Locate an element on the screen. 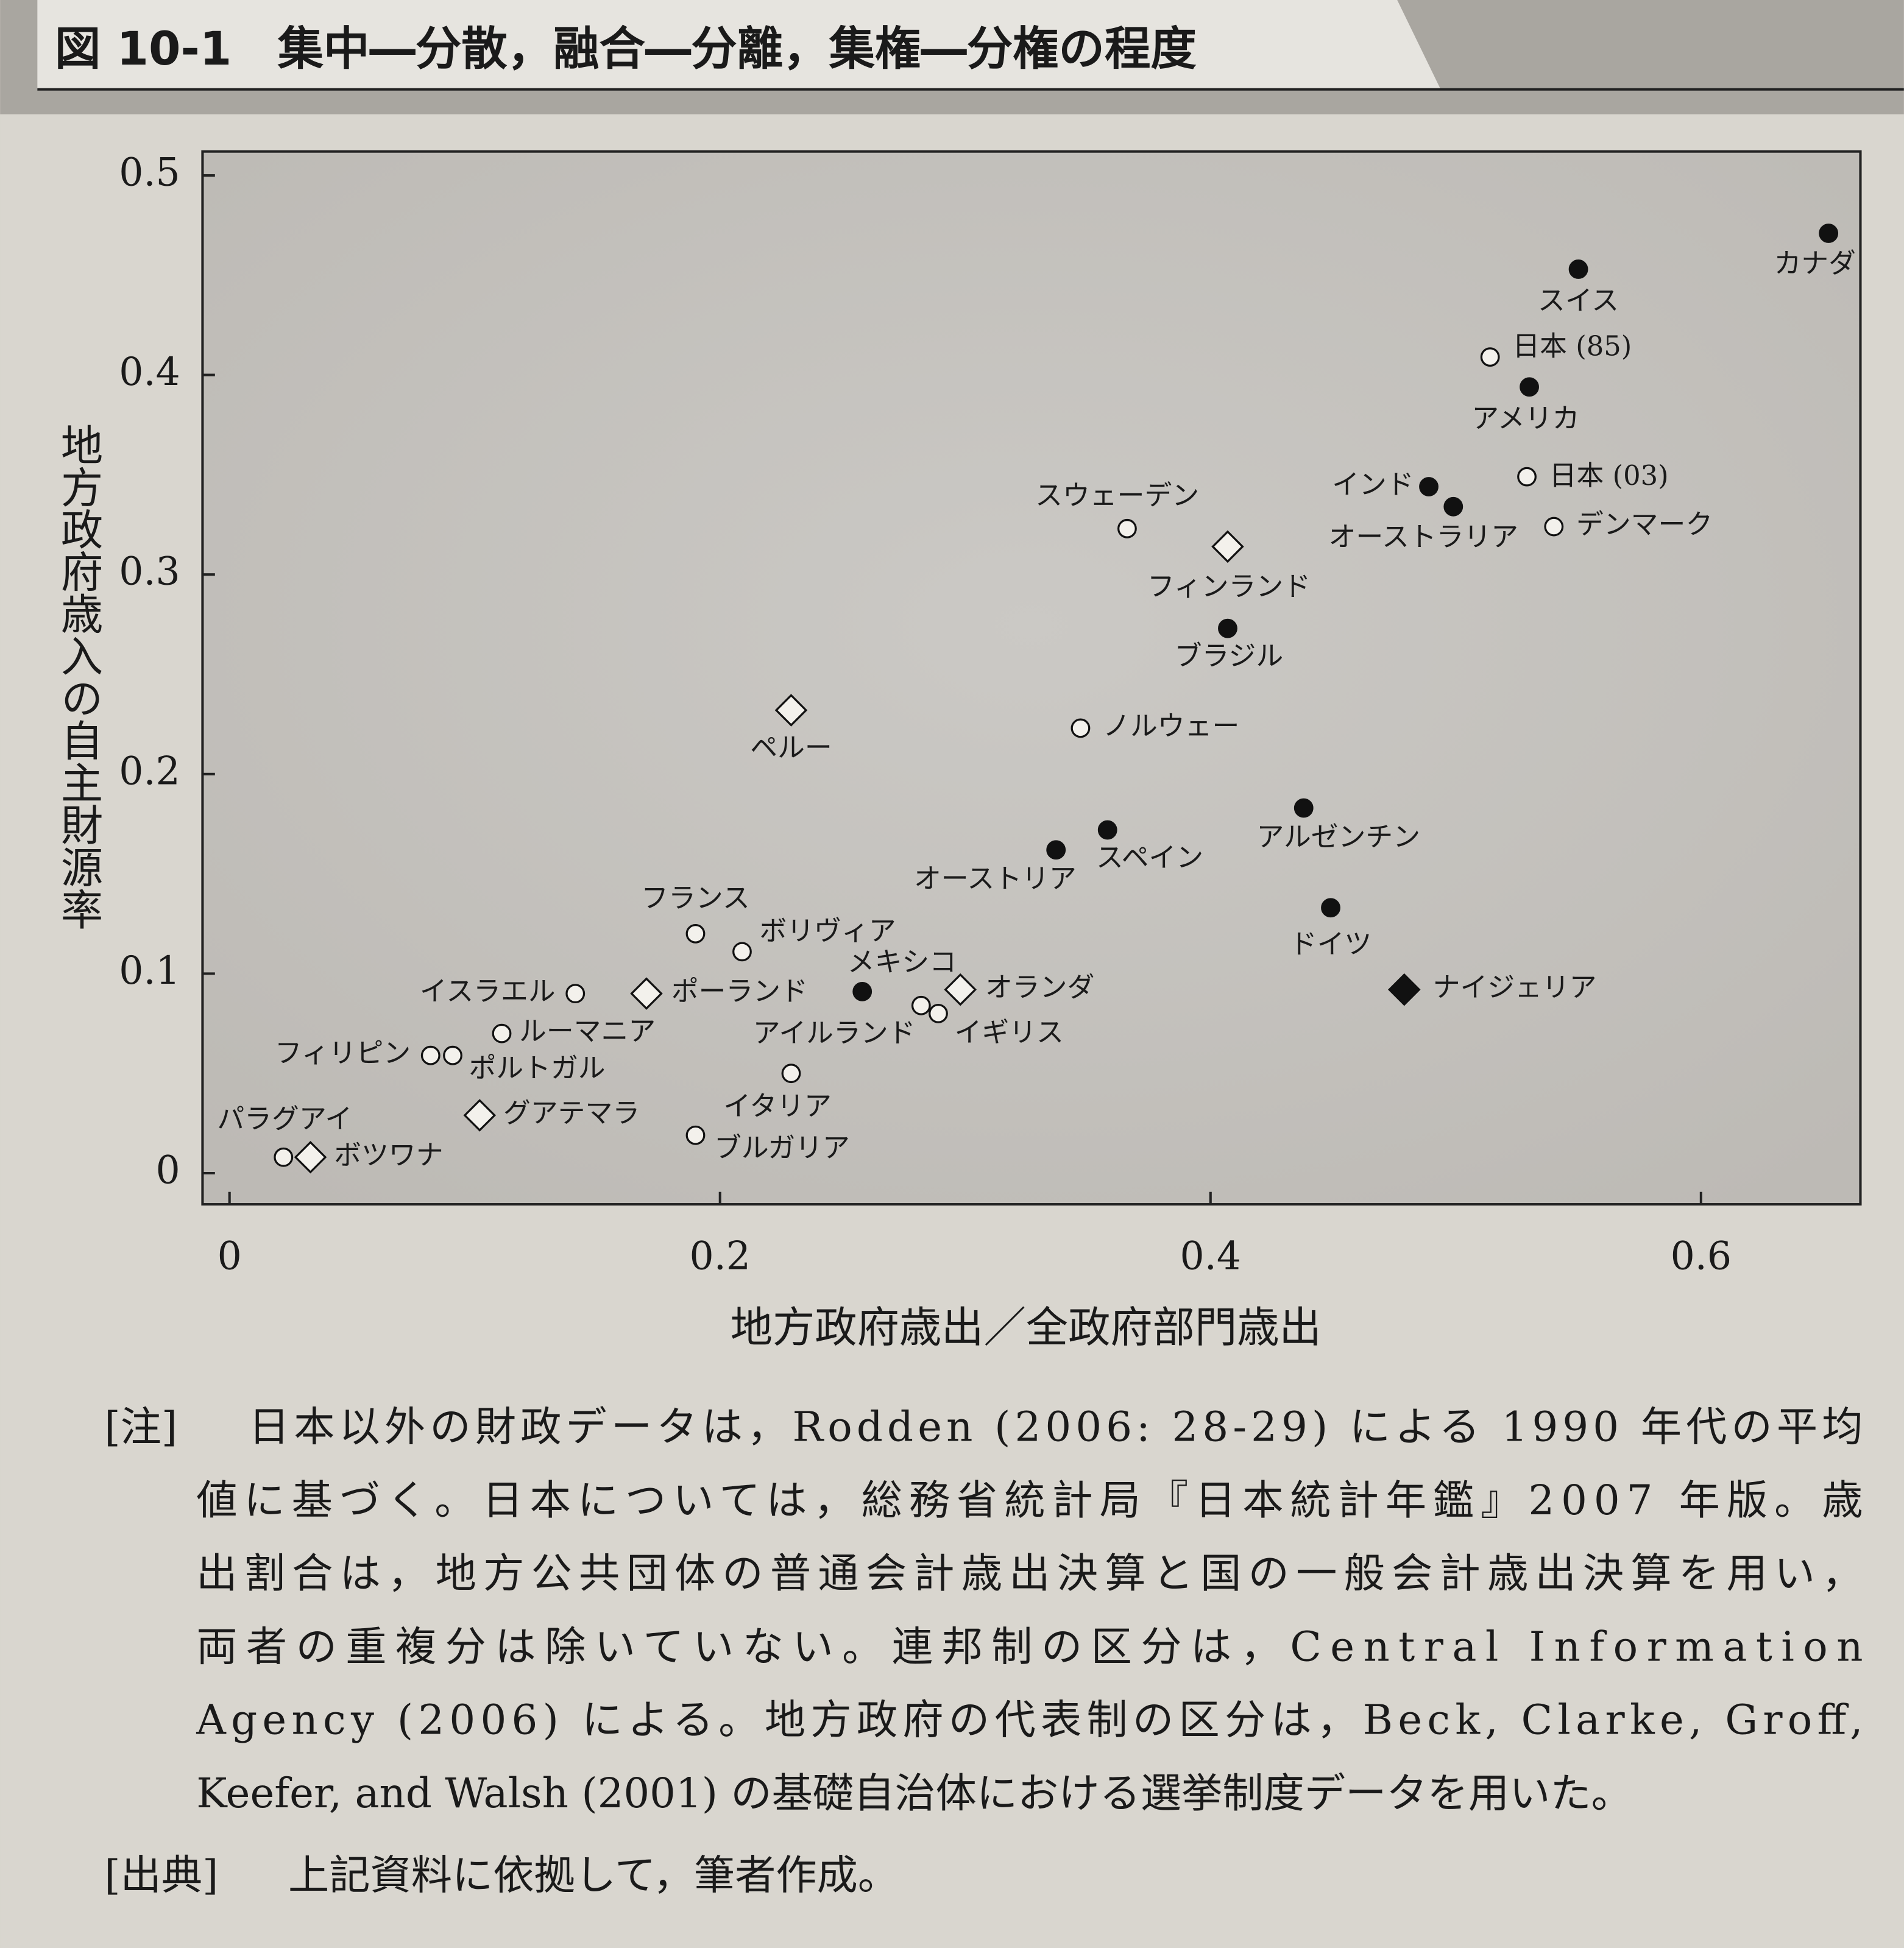  point-label: ブルガリア is located at coordinates (782, 1148).